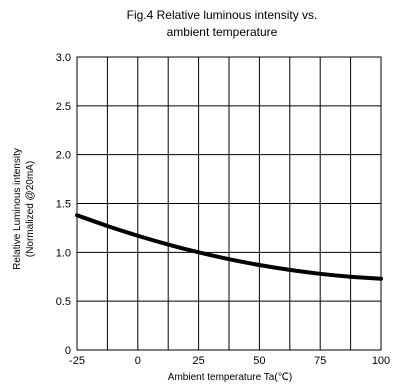 Image resolution: width=393 pixels, height=387 pixels. I want to click on y-axis-ticks: 0 0.5 1.0 1.5 2.0 2.5 3.0, so click(63, 204).